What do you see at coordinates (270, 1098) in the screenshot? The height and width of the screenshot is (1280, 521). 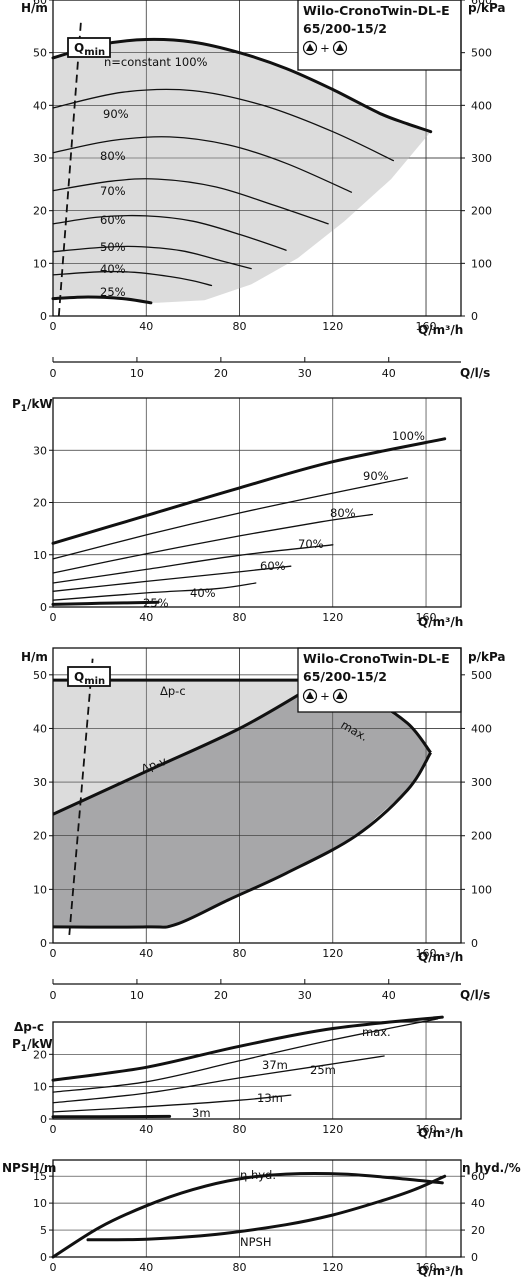 I see `curve-label: 13m` at bounding box center [270, 1098].